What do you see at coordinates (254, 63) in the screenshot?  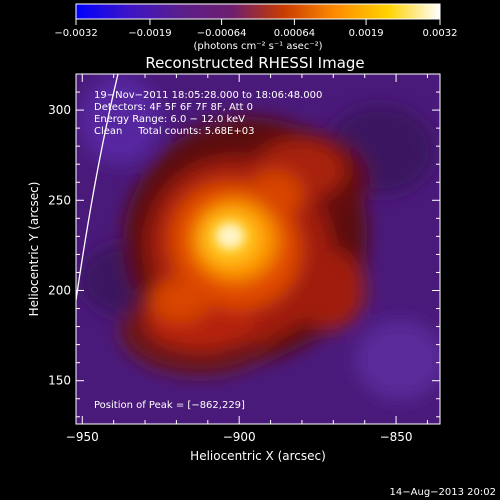 I see `chart-title: Reconstructed RHESSI Image` at bounding box center [254, 63].